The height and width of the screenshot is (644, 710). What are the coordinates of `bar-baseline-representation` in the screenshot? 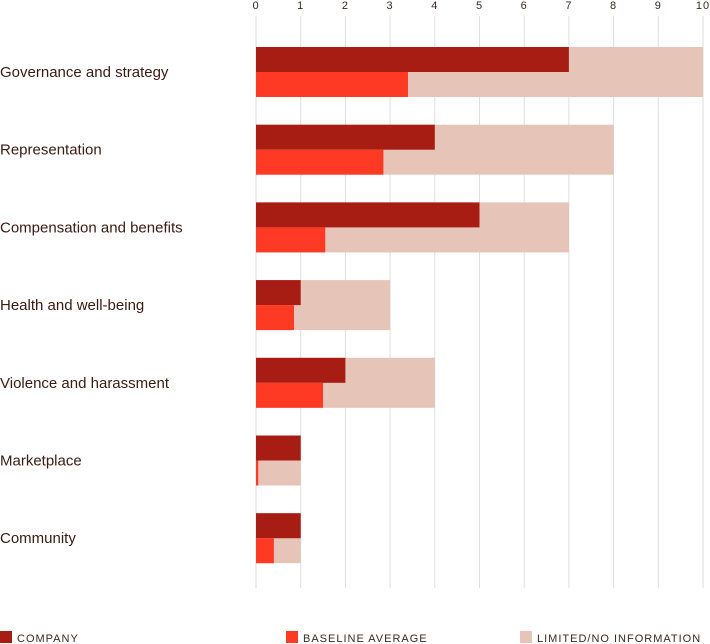 It's located at (320, 162).